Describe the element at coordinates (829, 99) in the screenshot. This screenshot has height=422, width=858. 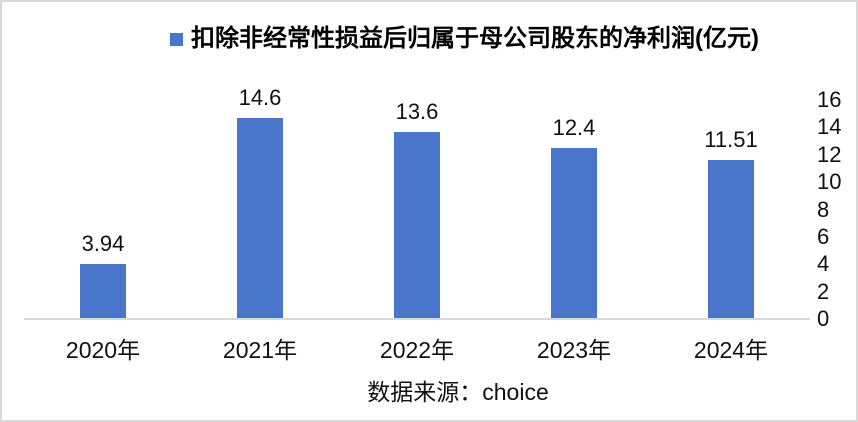
I see `y-tick-label: 16` at that location.